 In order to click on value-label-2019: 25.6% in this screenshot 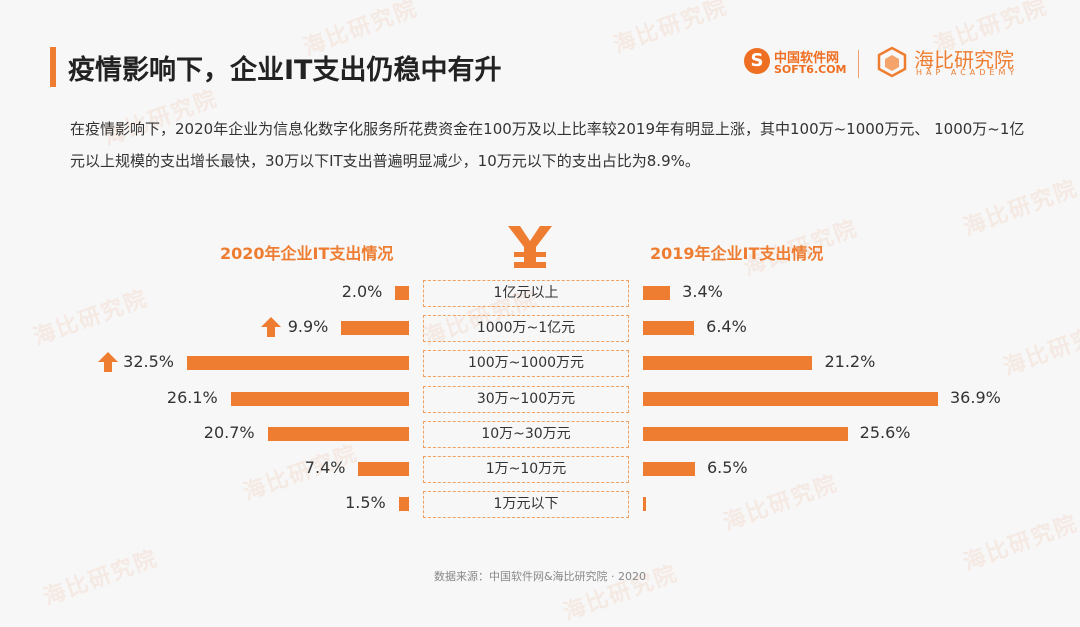, I will do `click(885, 432)`.